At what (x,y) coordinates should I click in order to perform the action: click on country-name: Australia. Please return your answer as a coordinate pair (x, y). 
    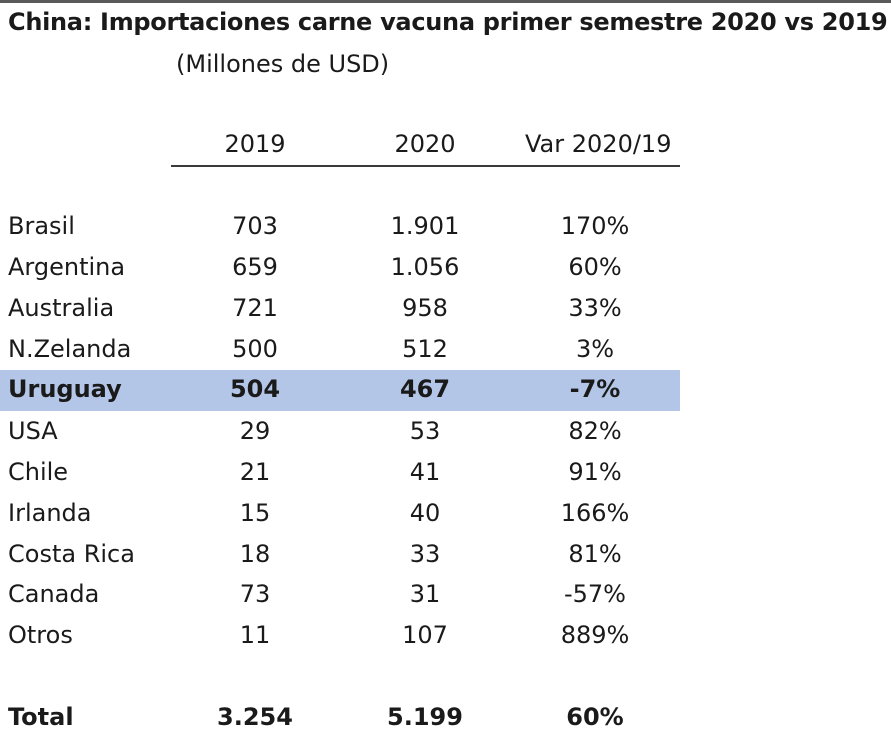
    Looking at the image, I should click on (61, 308).